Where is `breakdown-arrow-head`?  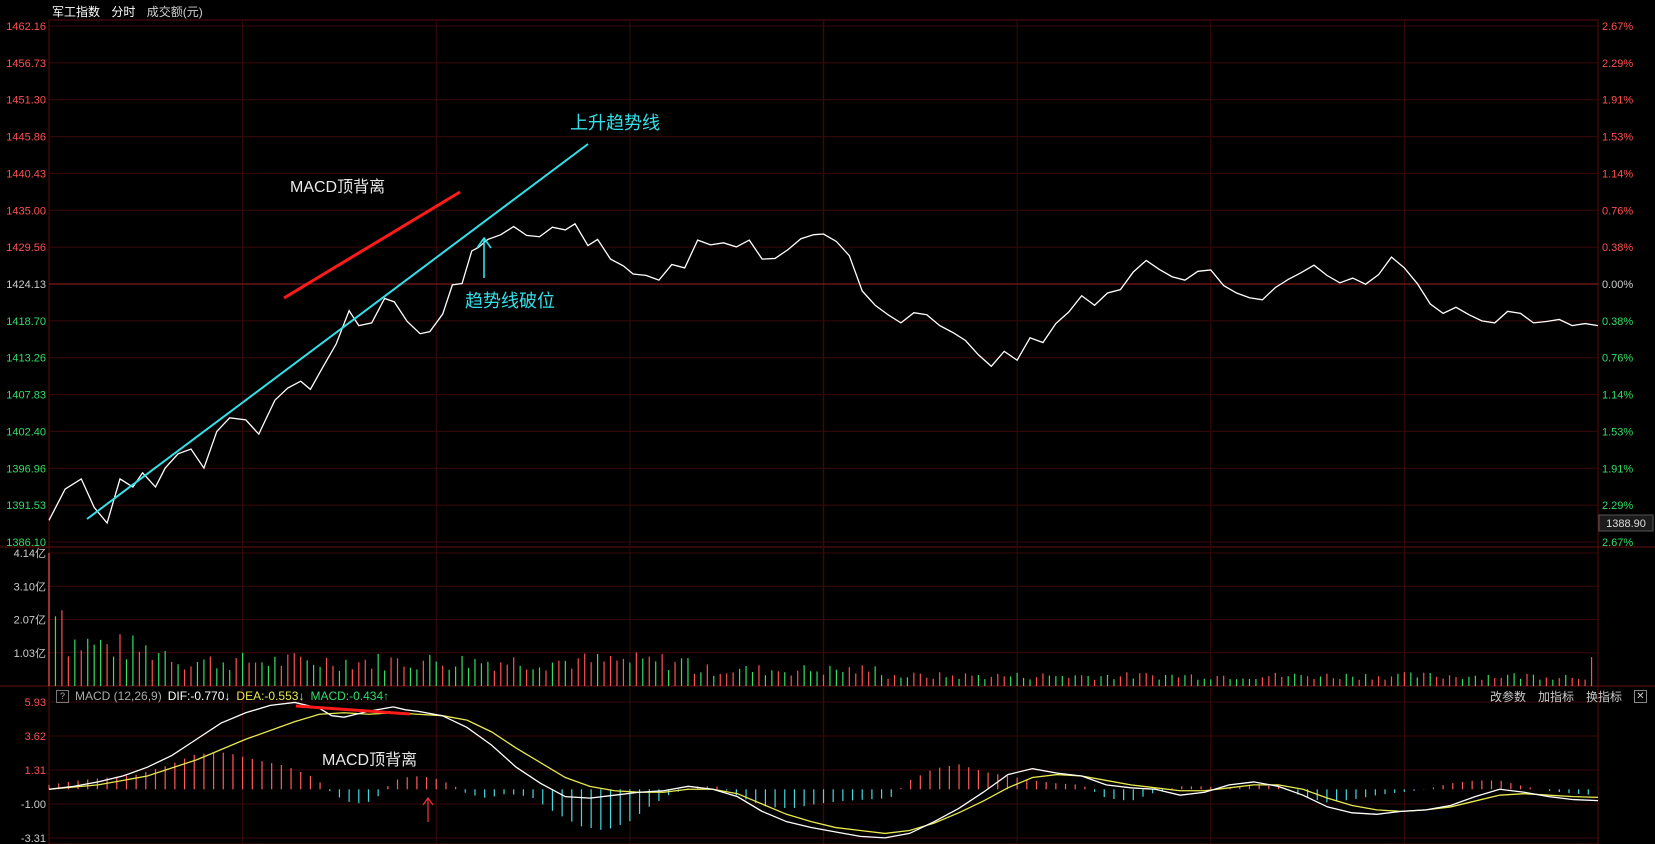 breakdown-arrow-head is located at coordinates (484, 242).